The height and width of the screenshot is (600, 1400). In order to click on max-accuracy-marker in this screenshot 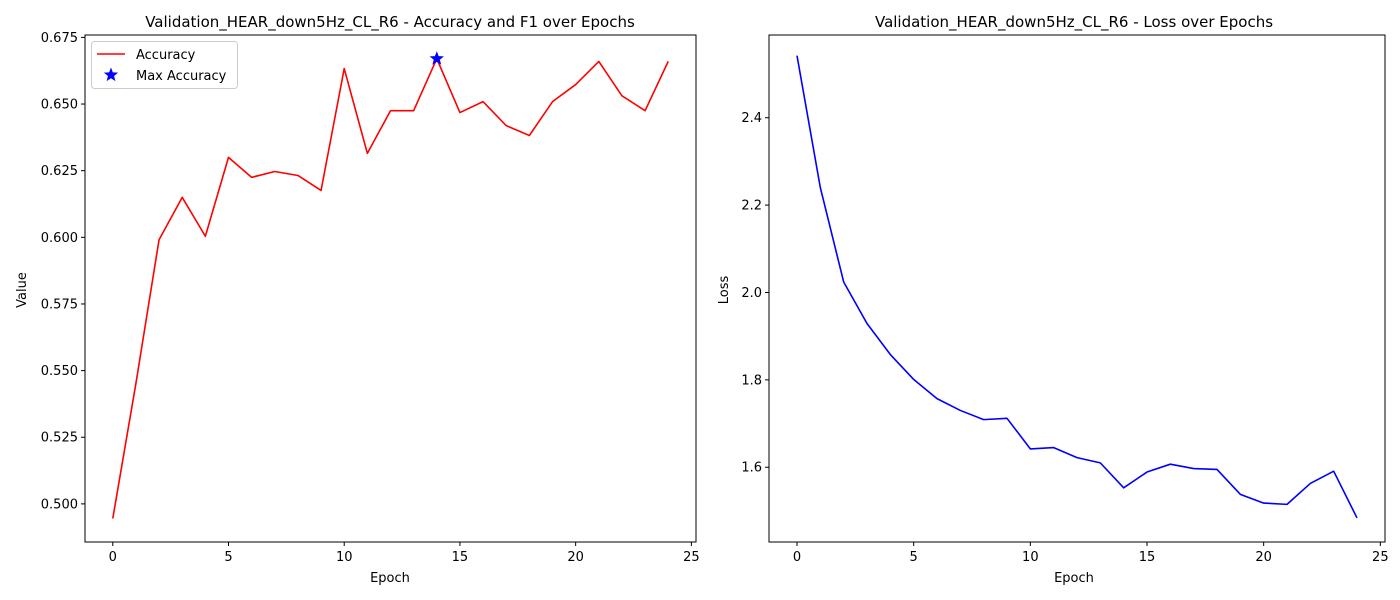, I will do `click(436, 58)`.